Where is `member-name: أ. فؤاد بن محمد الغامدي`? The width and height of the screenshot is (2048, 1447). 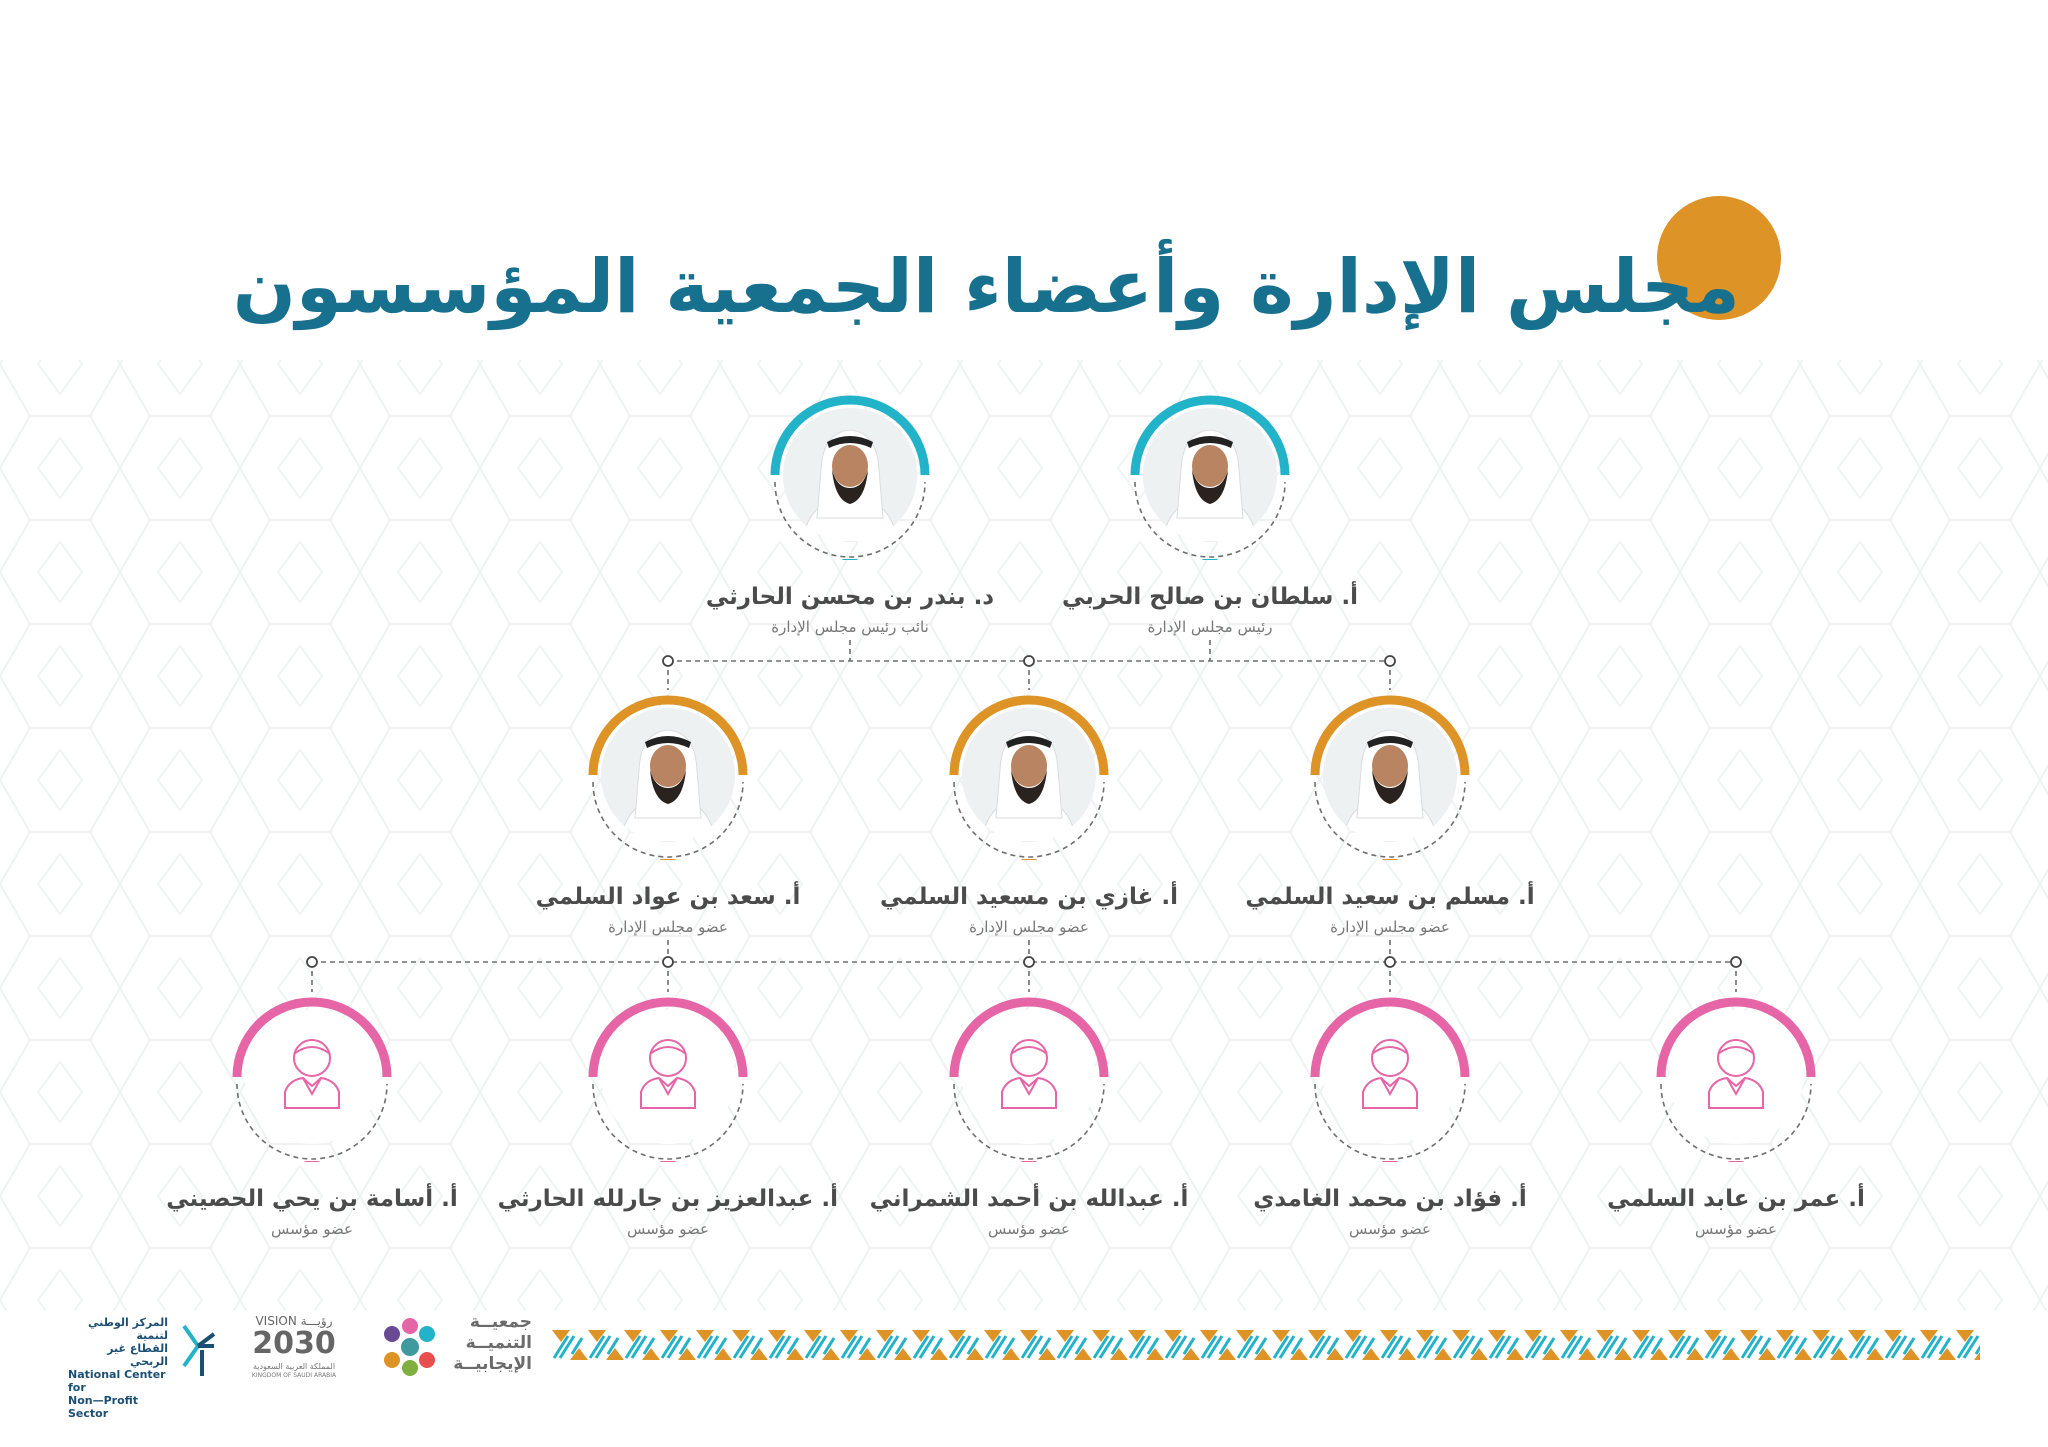
member-name: أ. فؤاد بن محمد الغامدي is located at coordinates (1390, 1199).